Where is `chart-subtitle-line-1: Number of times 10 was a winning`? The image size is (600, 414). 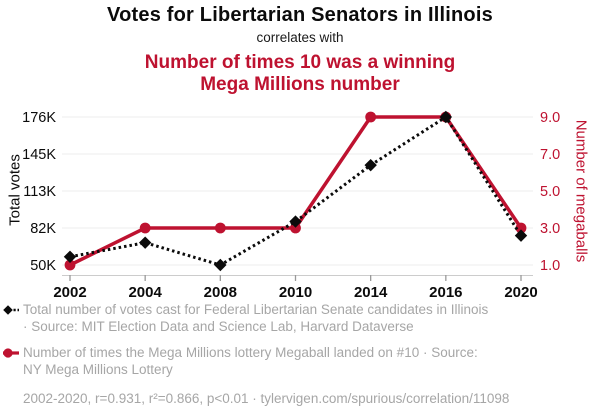
chart-subtitle-line-1: Number of times 10 was a winning is located at coordinates (300, 62).